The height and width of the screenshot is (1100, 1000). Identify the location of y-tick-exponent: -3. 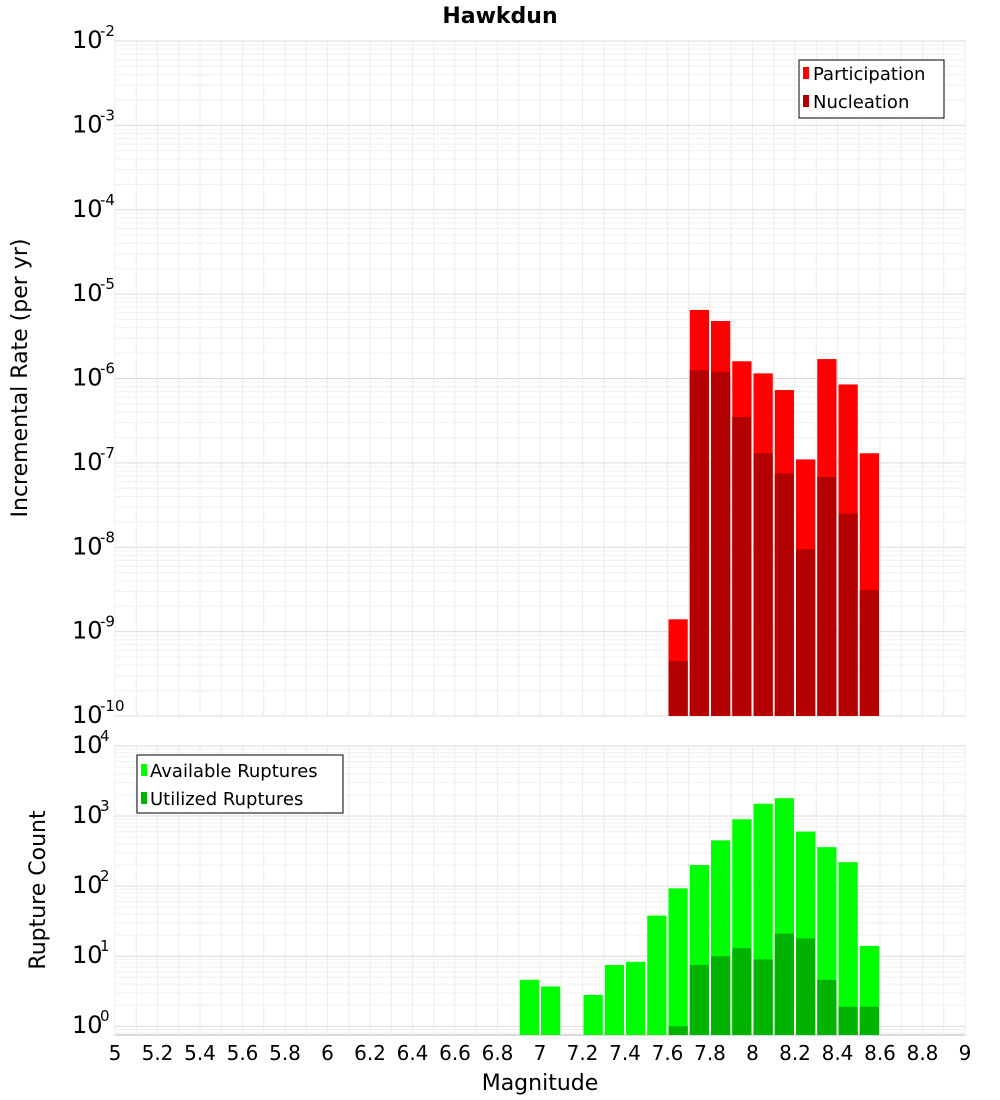
(107, 115).